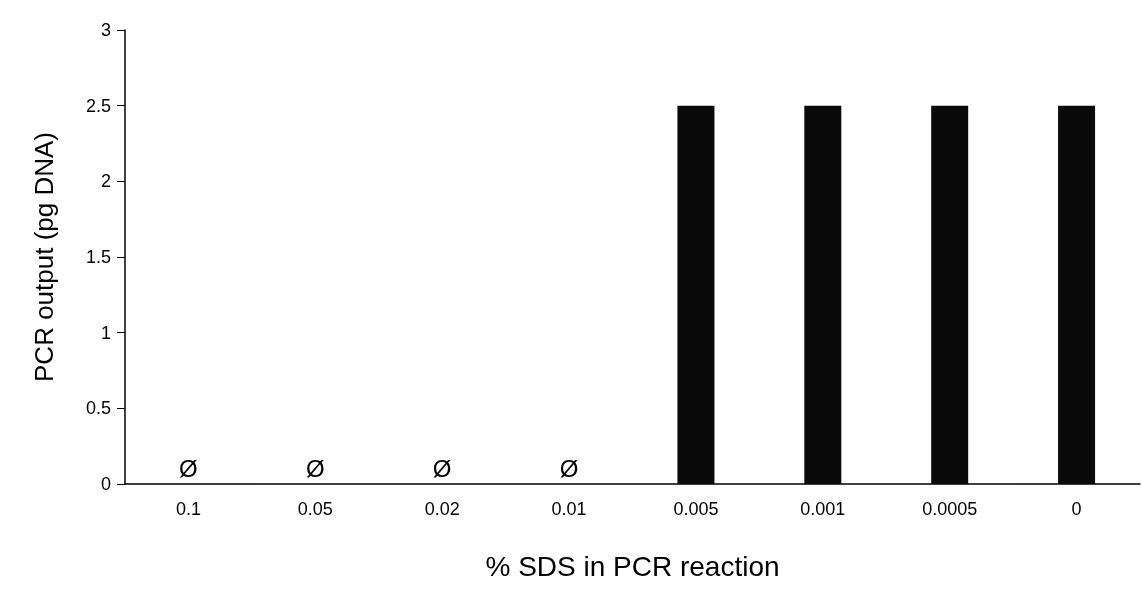 The image size is (1142, 604). I want to click on y-tick-label: 1, so click(105, 332).